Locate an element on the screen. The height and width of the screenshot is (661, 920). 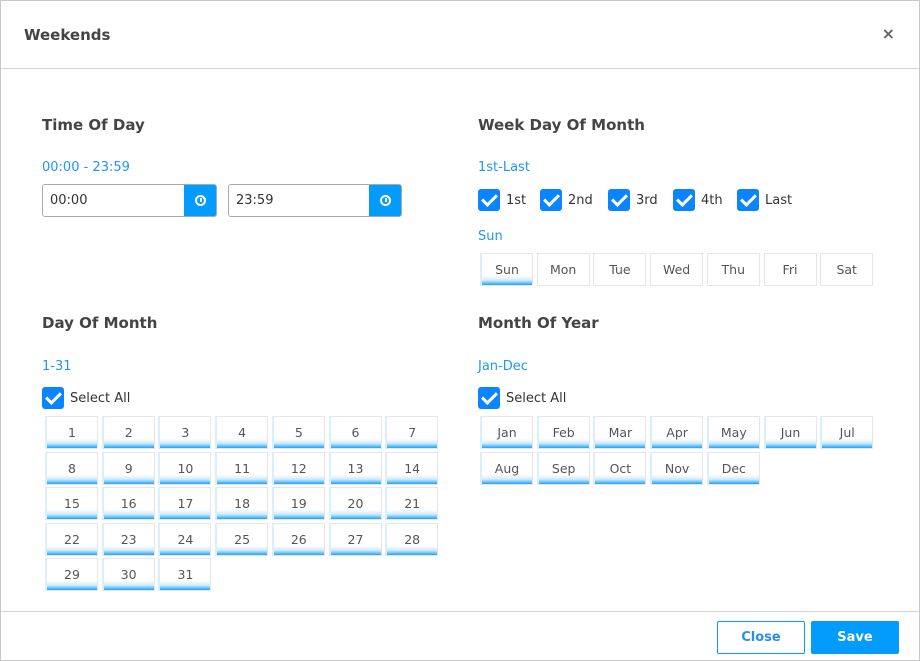
day-button: 17 is located at coordinates (185, 503).